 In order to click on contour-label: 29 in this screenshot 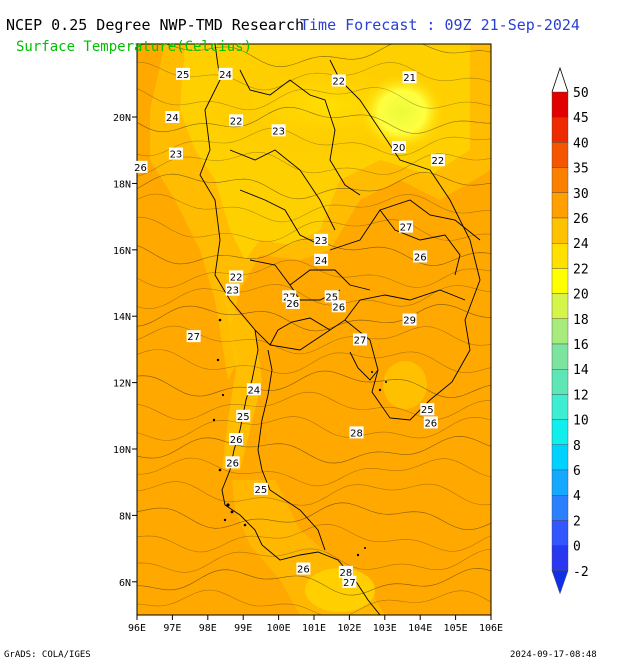, I will do `click(409, 321)`.